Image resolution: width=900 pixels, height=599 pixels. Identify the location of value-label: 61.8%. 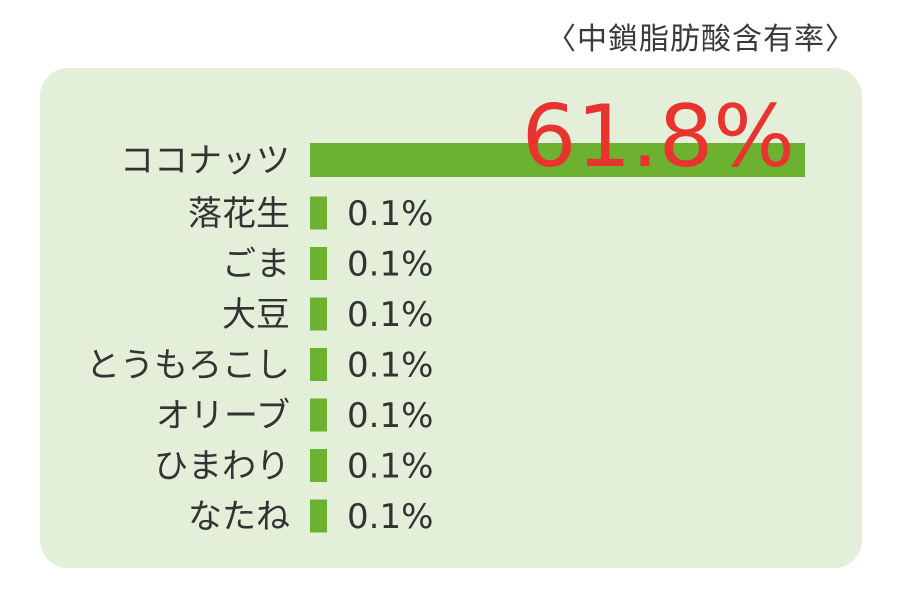
(658, 137).